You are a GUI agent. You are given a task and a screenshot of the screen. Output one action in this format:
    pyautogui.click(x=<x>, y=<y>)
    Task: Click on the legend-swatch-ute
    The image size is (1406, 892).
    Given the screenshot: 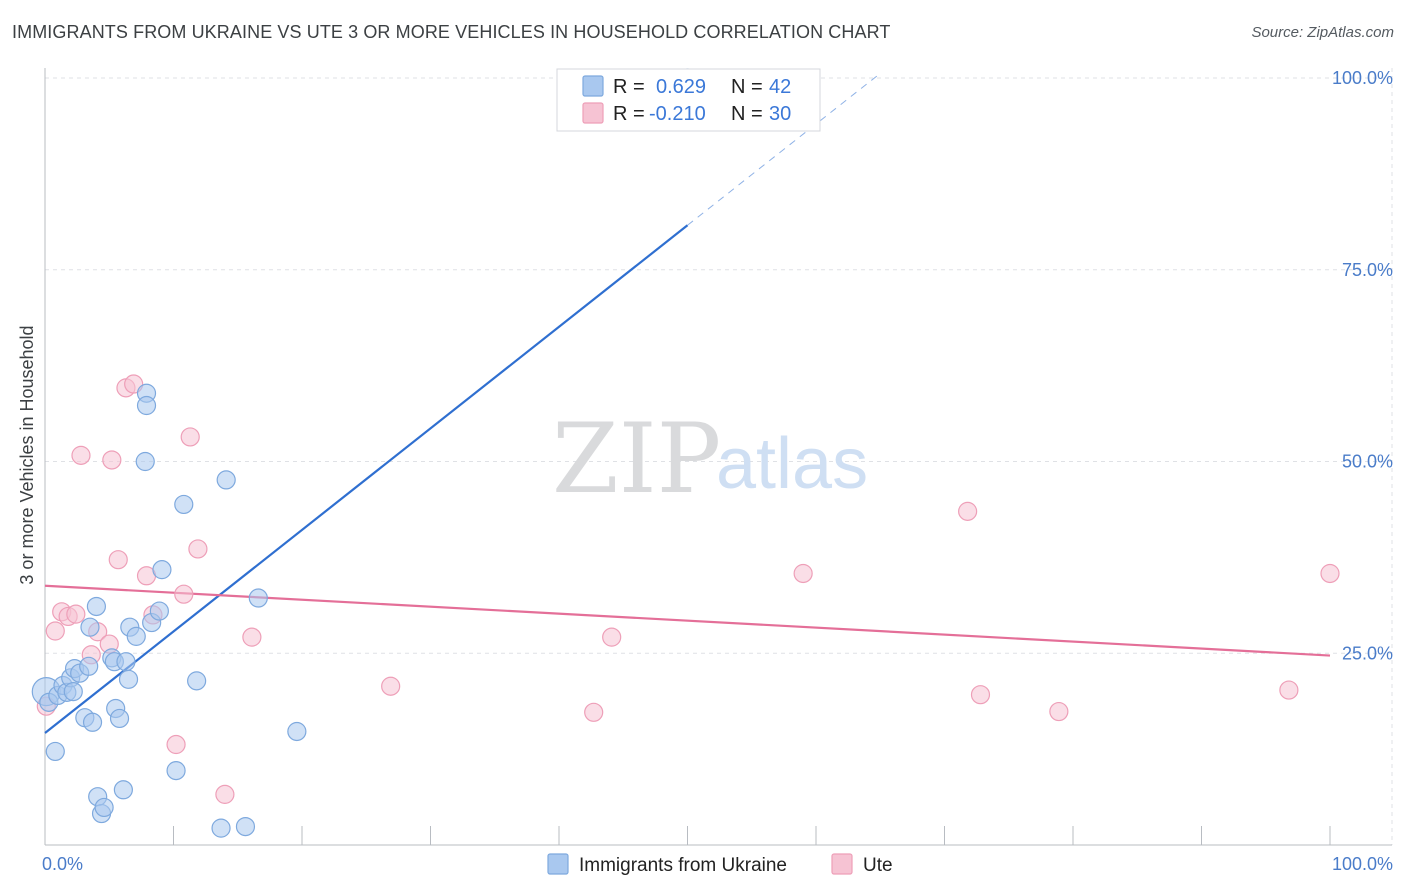 What is the action you would take?
    pyautogui.click(x=593, y=113)
    